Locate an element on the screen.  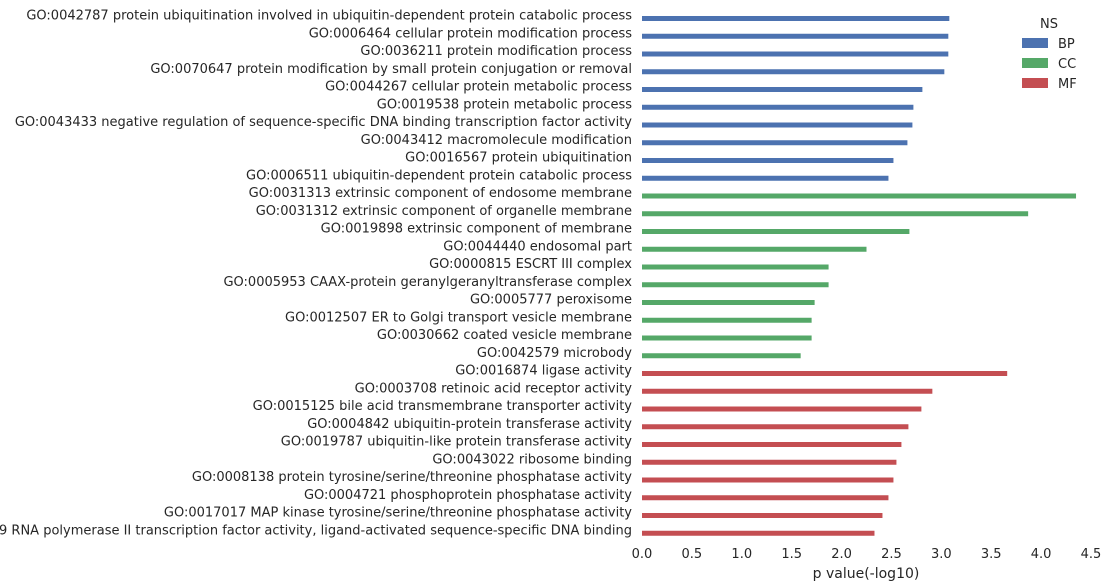
category-label: GO:0044440 endosomal part is located at coordinates (537, 246).